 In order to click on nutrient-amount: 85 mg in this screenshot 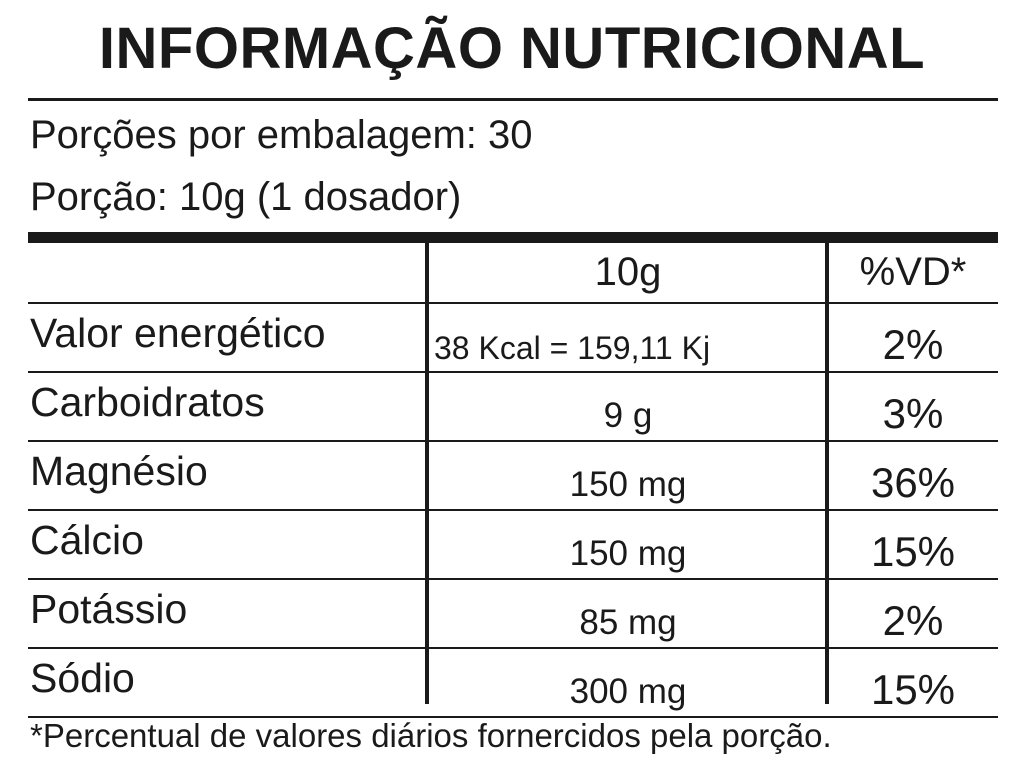, I will do `click(628, 622)`.